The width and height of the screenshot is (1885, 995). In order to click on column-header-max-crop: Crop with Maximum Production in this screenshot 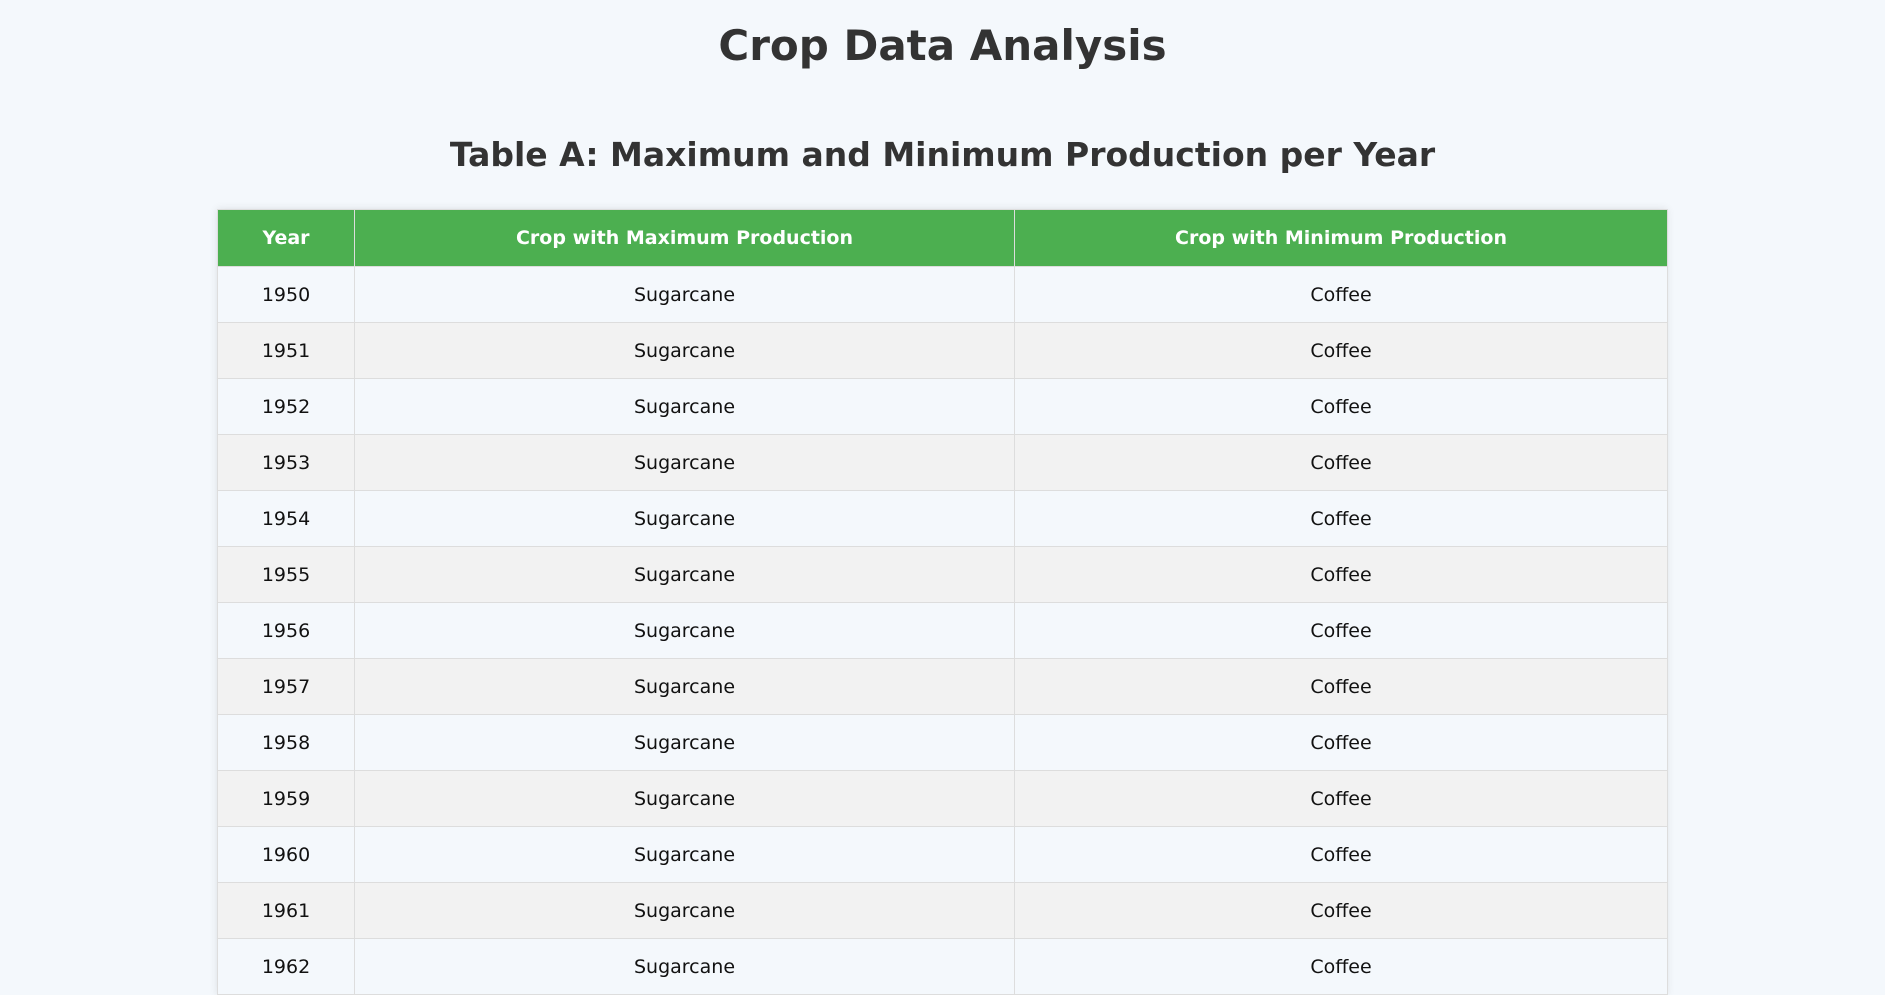, I will do `click(684, 238)`.